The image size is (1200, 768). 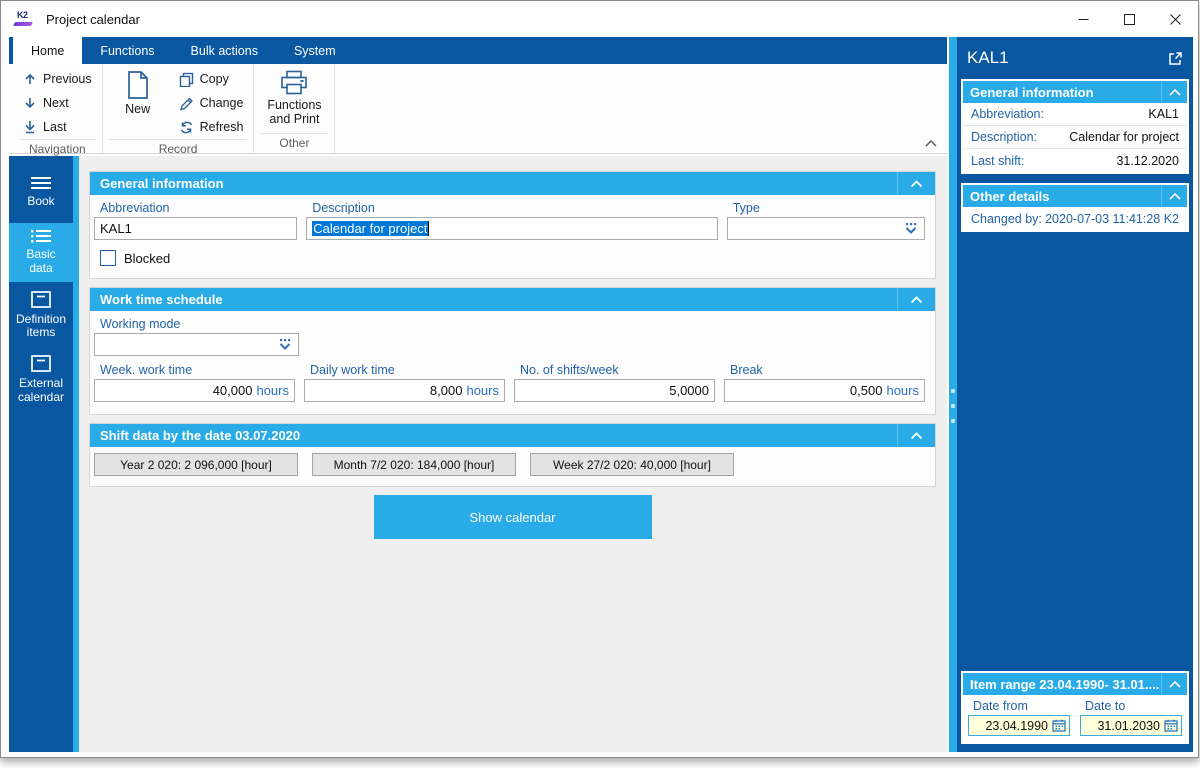 What do you see at coordinates (953, 406) in the screenshot?
I see `splitter-grip` at bounding box center [953, 406].